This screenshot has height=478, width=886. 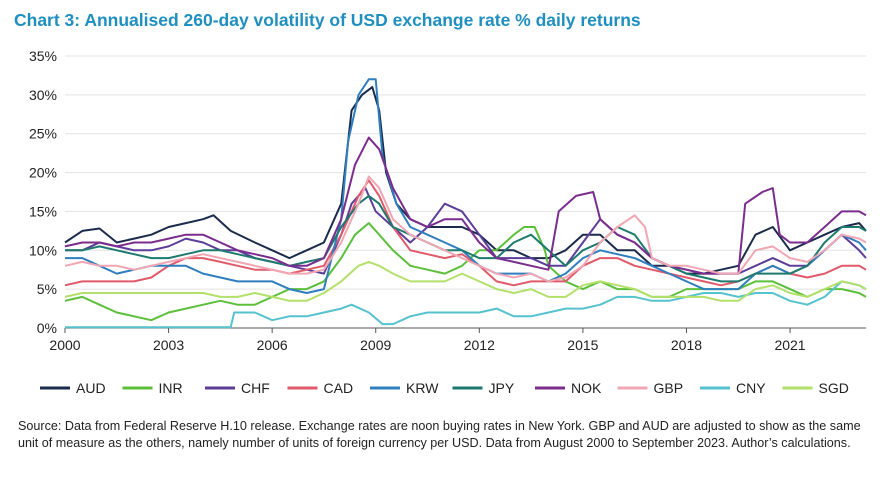 What do you see at coordinates (375, 345) in the screenshot?
I see `x-tick-label: 2009` at bounding box center [375, 345].